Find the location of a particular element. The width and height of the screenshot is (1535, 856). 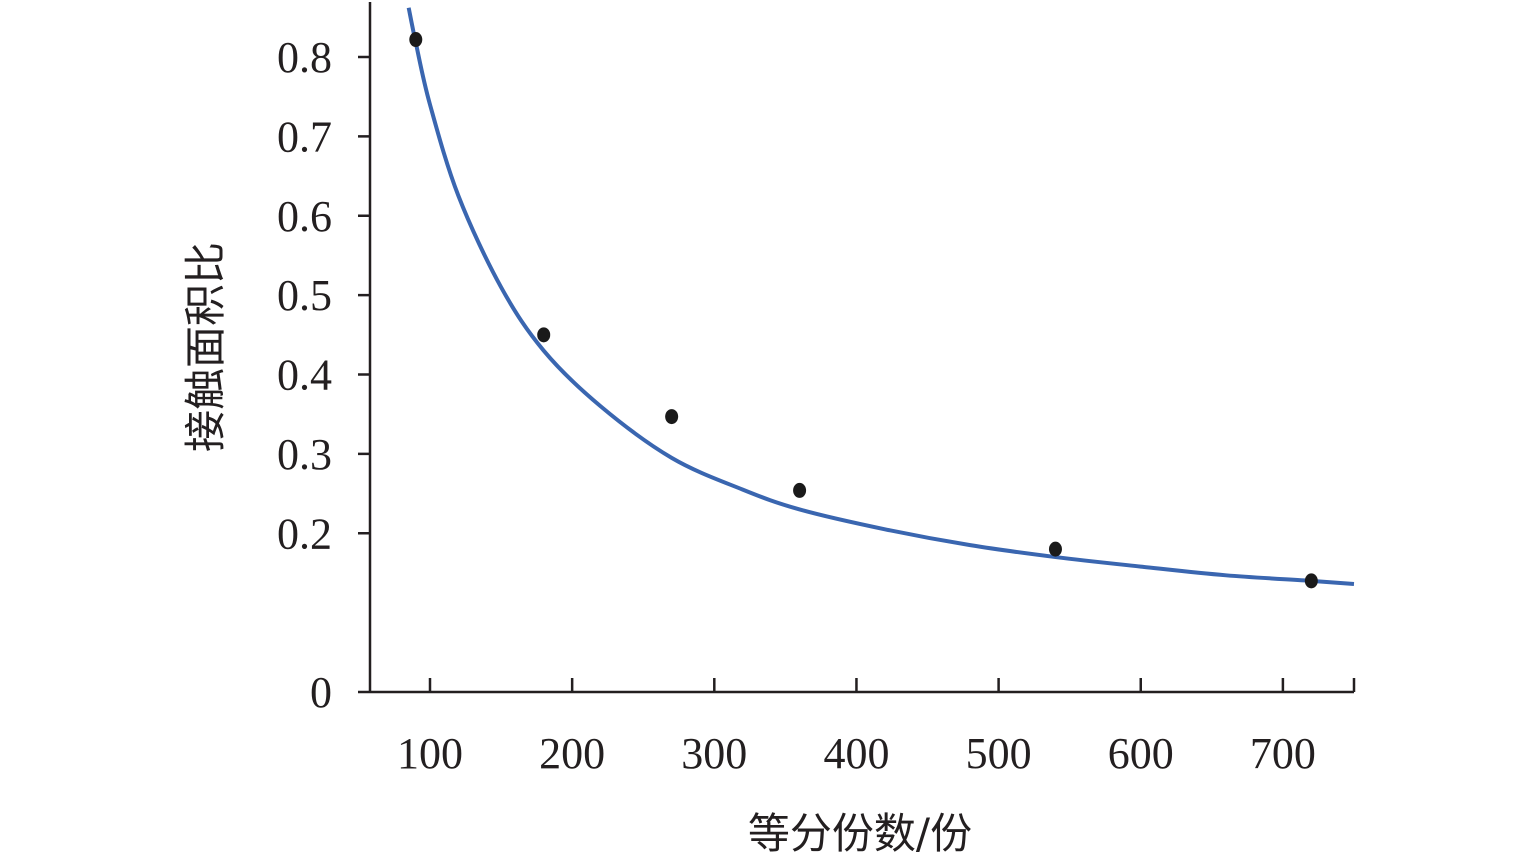

y-tick-label: 0.7 is located at coordinates (304, 136).